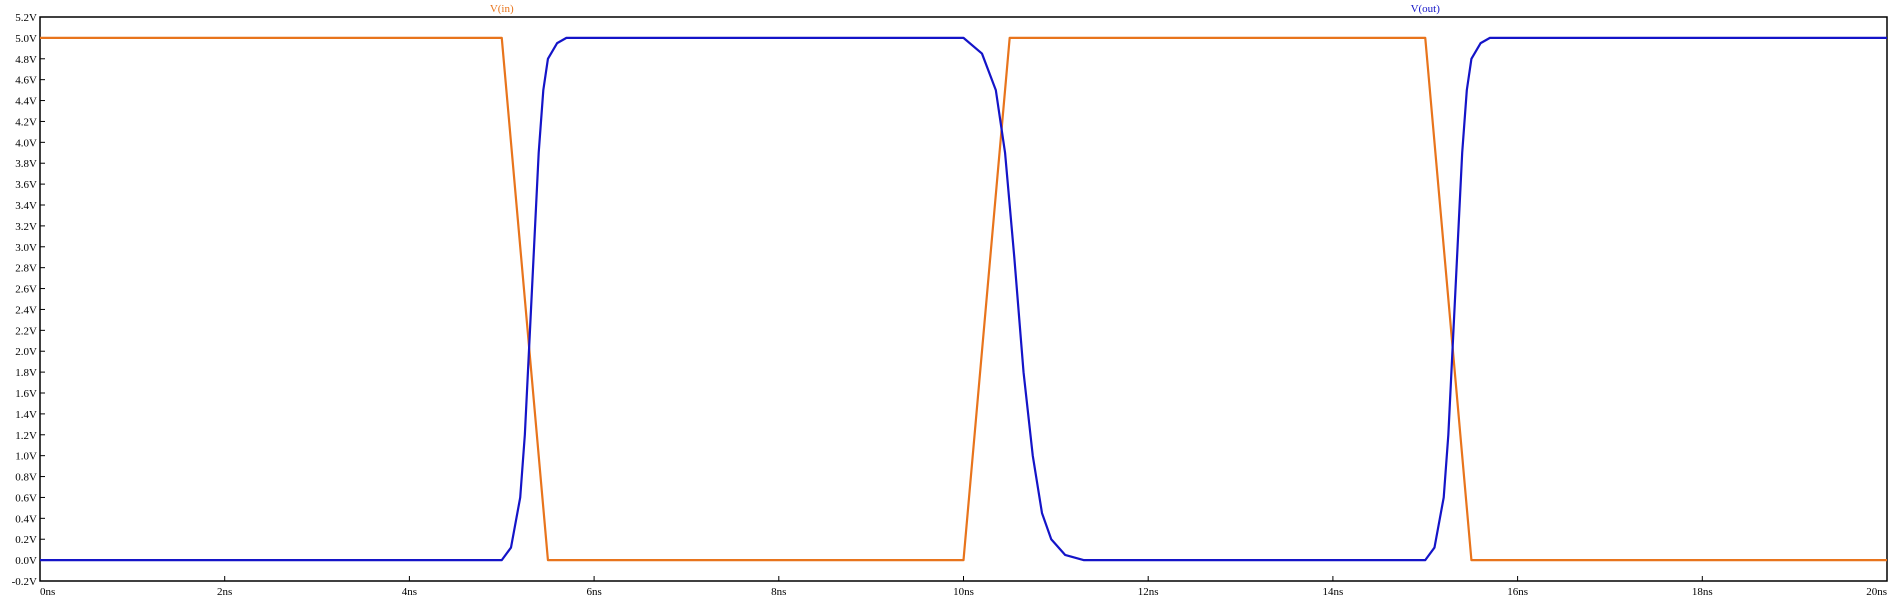 The height and width of the screenshot is (608, 1897). What do you see at coordinates (502, 9) in the screenshot?
I see `legend-label: V(in)` at bounding box center [502, 9].